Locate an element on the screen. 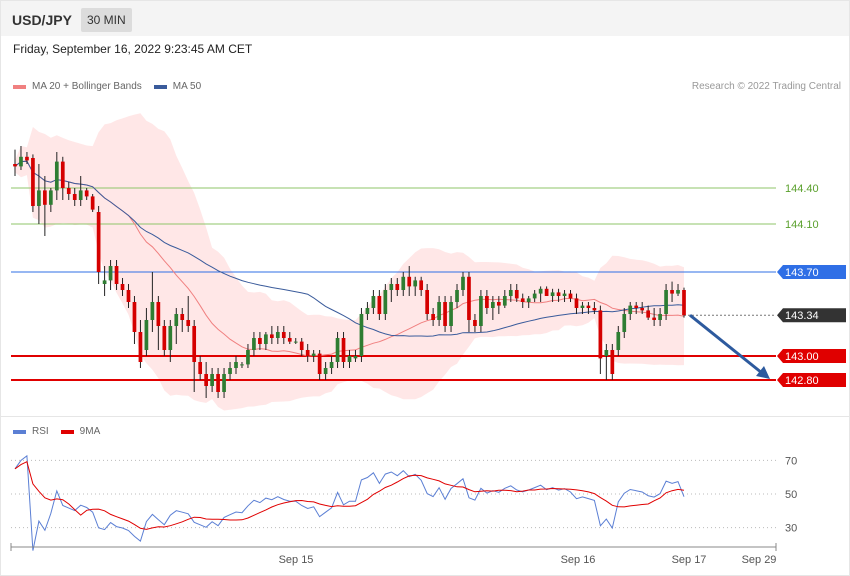  copyright-text: Research © 2022 Trading Central is located at coordinates (766, 86).